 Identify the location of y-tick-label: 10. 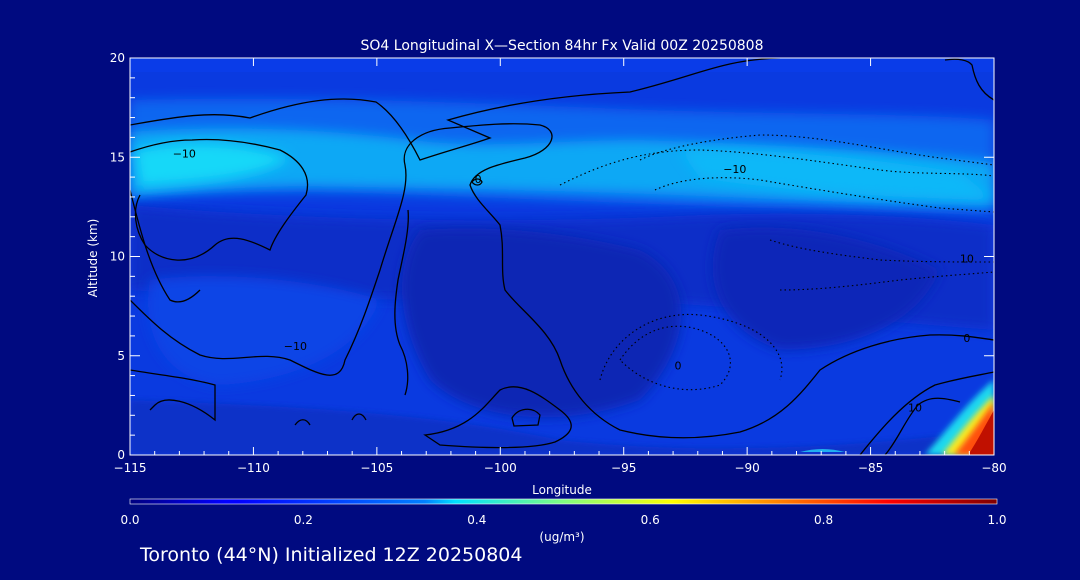
(117, 257).